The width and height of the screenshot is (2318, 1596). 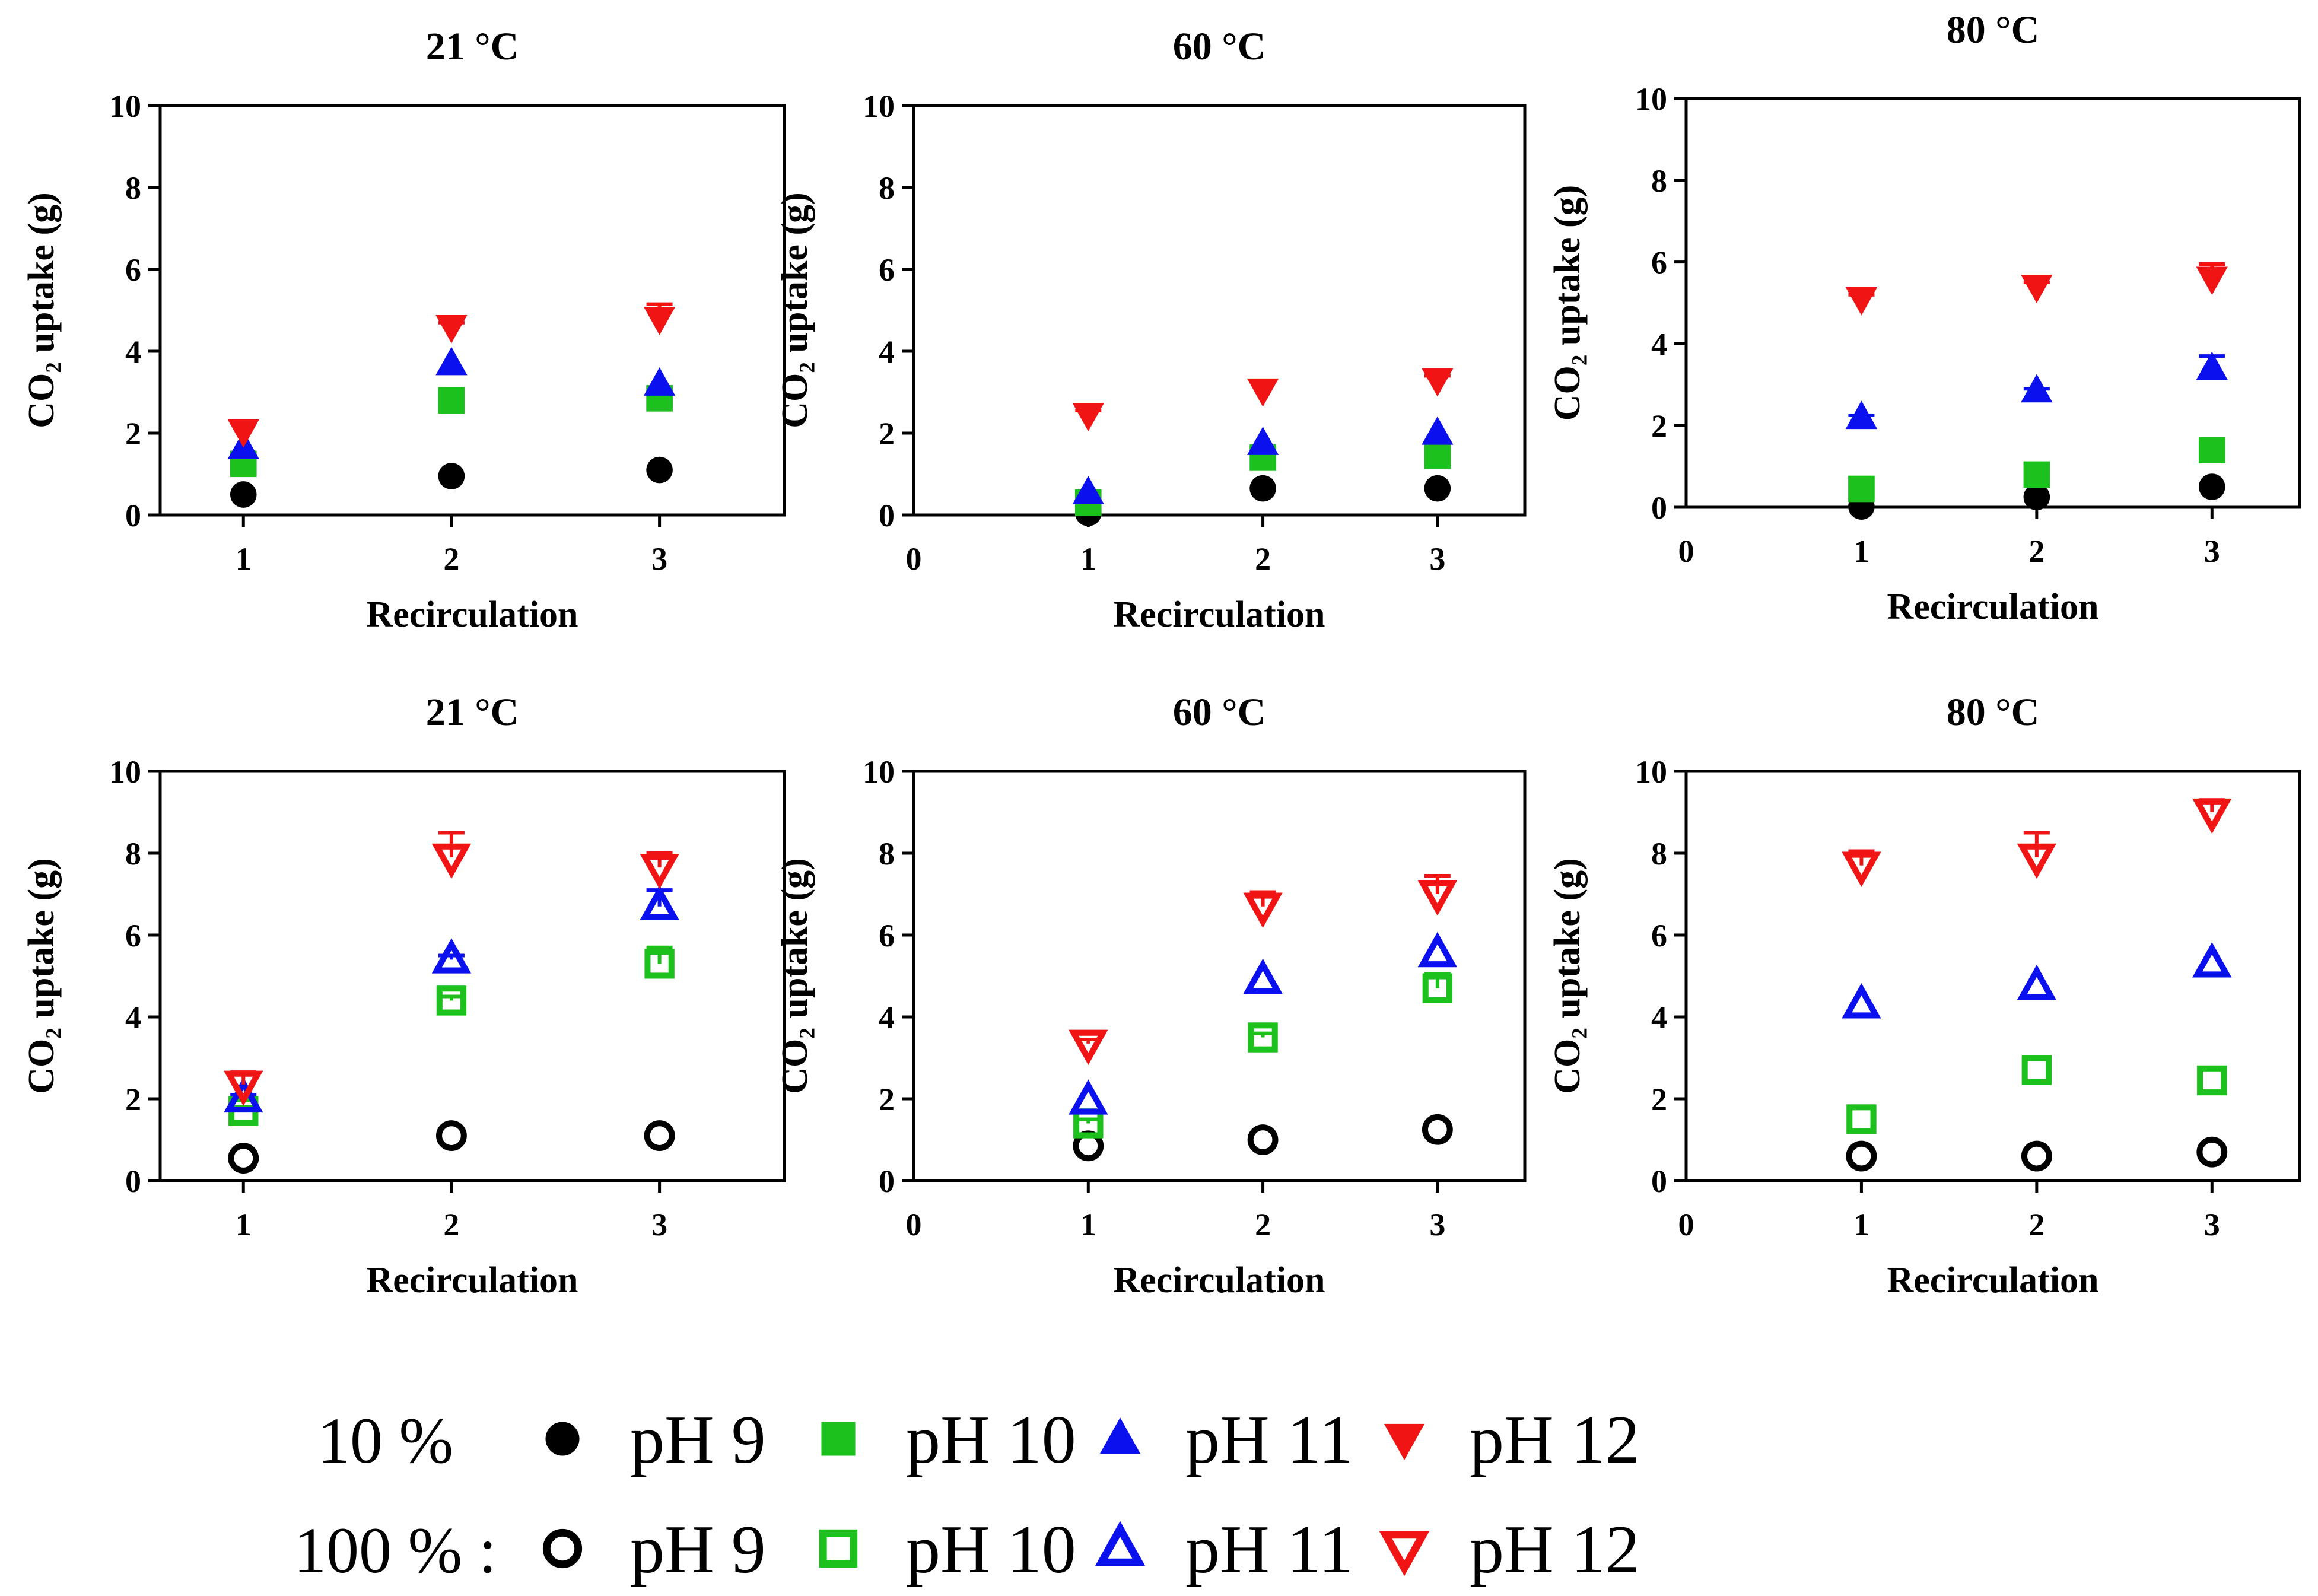 What do you see at coordinates (395, 1550) in the screenshot?
I see `legend-row-label: 100 % :` at bounding box center [395, 1550].